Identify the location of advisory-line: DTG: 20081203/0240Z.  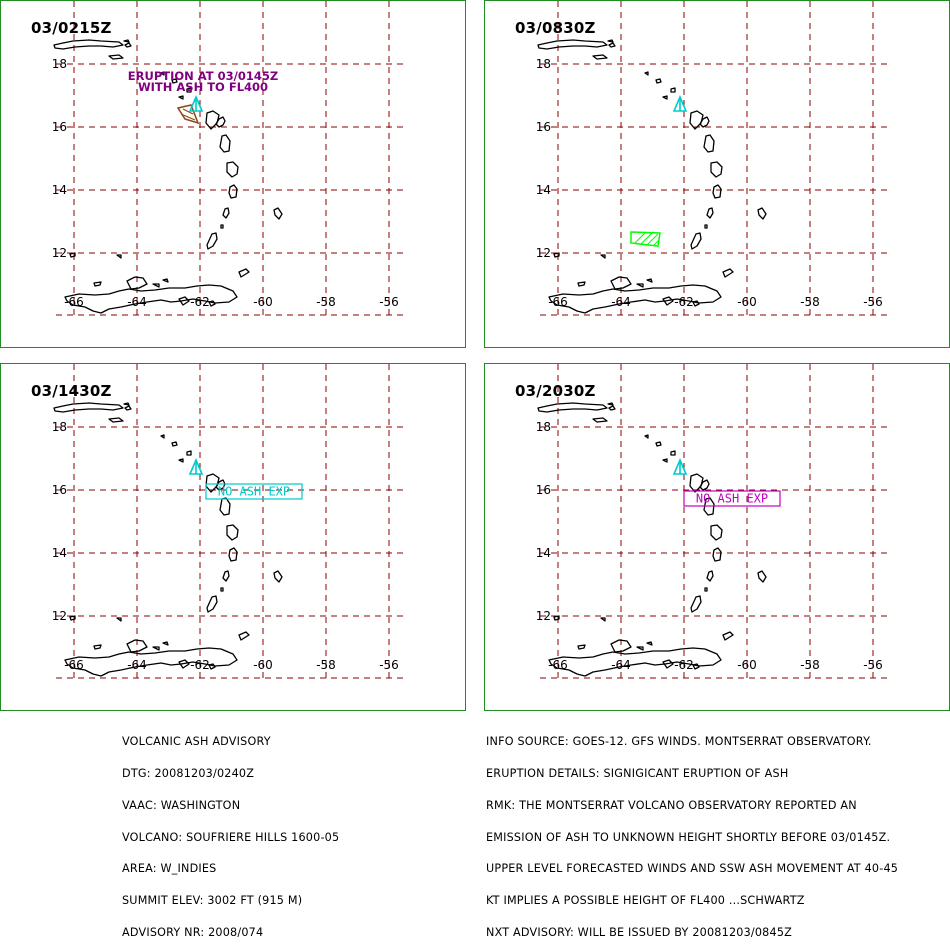
(188, 773).